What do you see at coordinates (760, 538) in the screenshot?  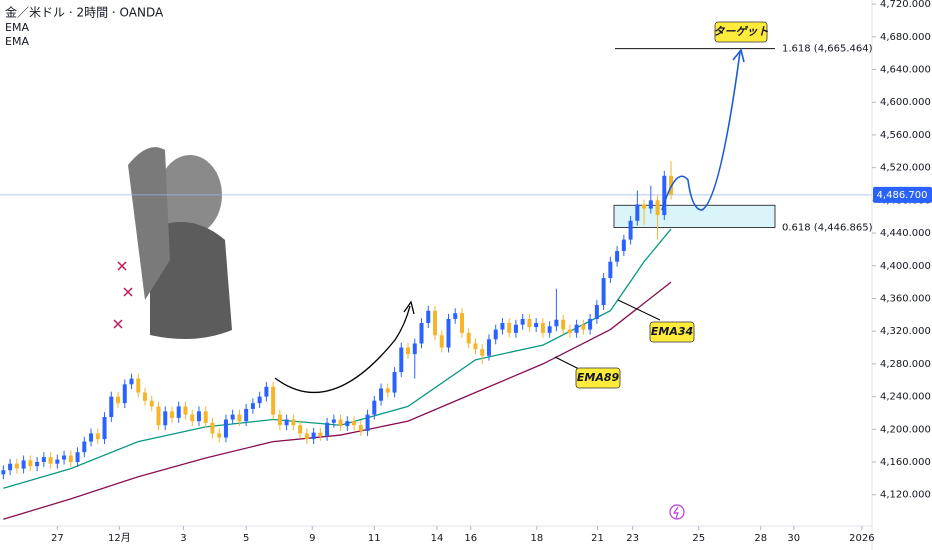 I see `x-tick-label: 28` at bounding box center [760, 538].